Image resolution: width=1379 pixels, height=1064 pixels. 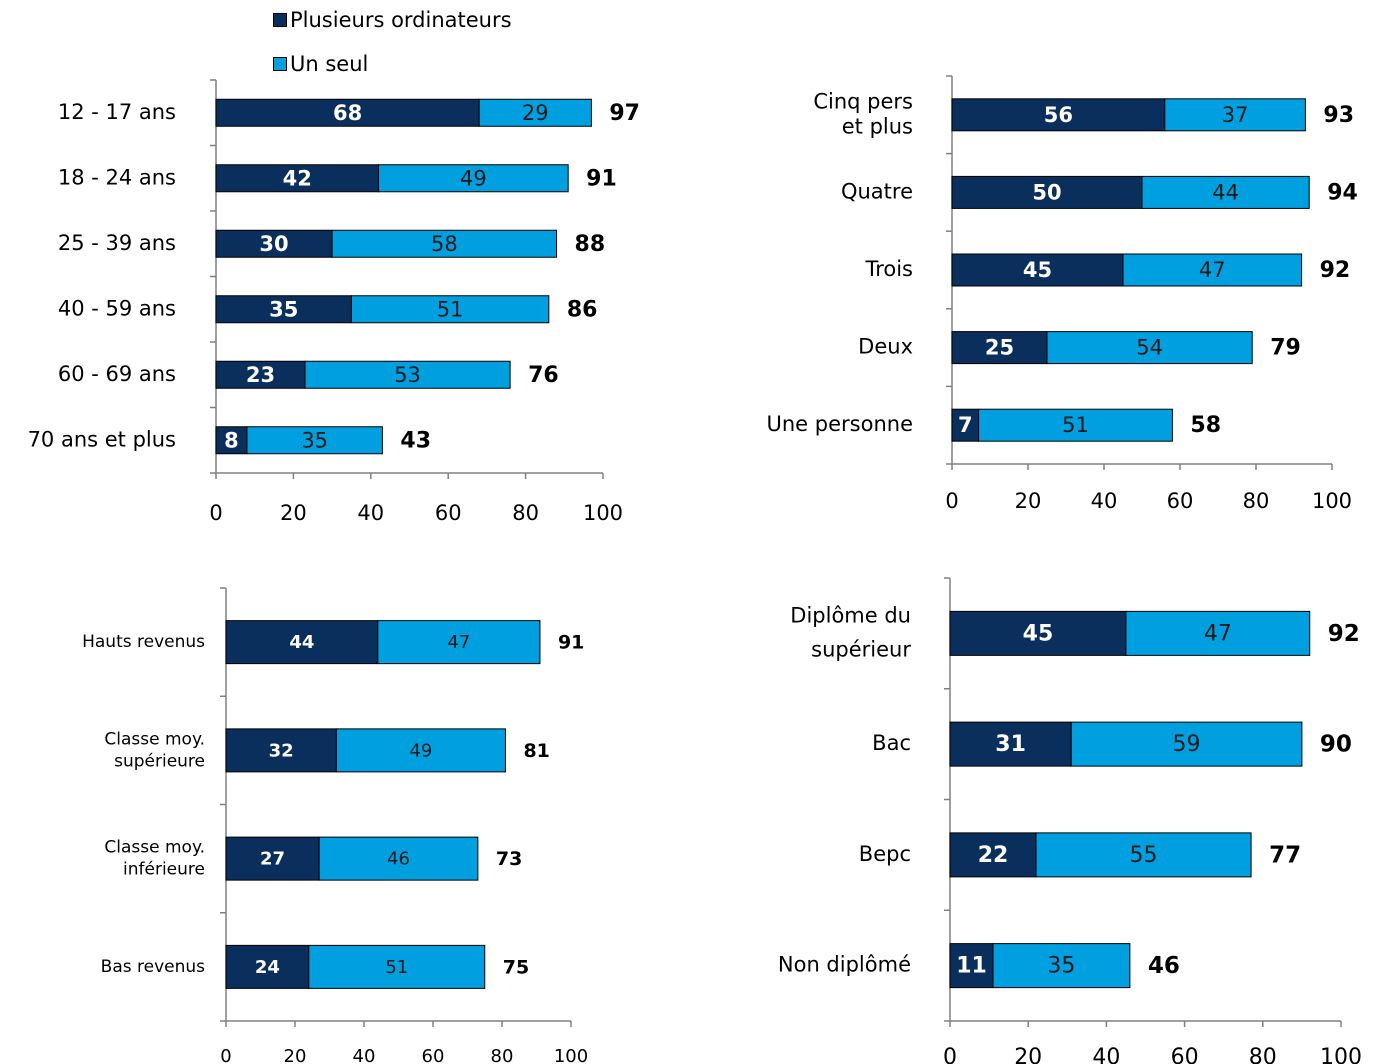 What do you see at coordinates (601, 178) in the screenshot?
I see `chart1-total-label: 91` at bounding box center [601, 178].